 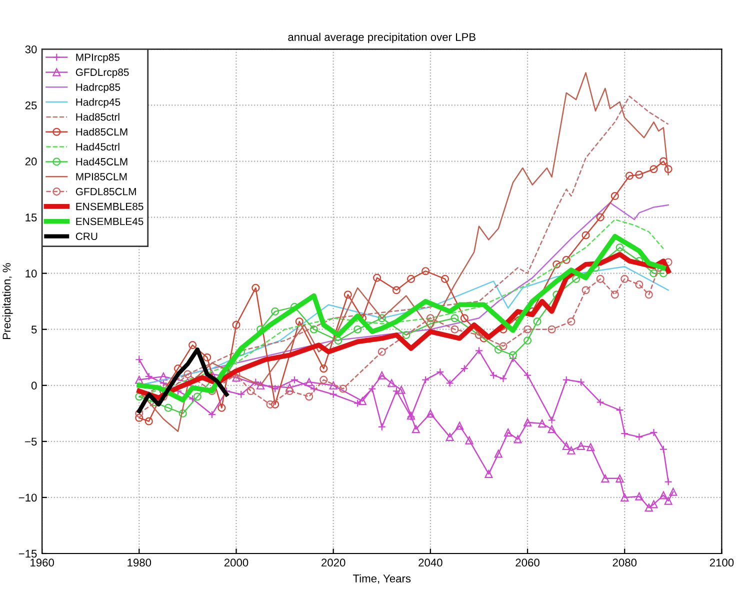 What do you see at coordinates (334, 562) in the screenshot?
I see `x-tick-label: 2020` at bounding box center [334, 562].